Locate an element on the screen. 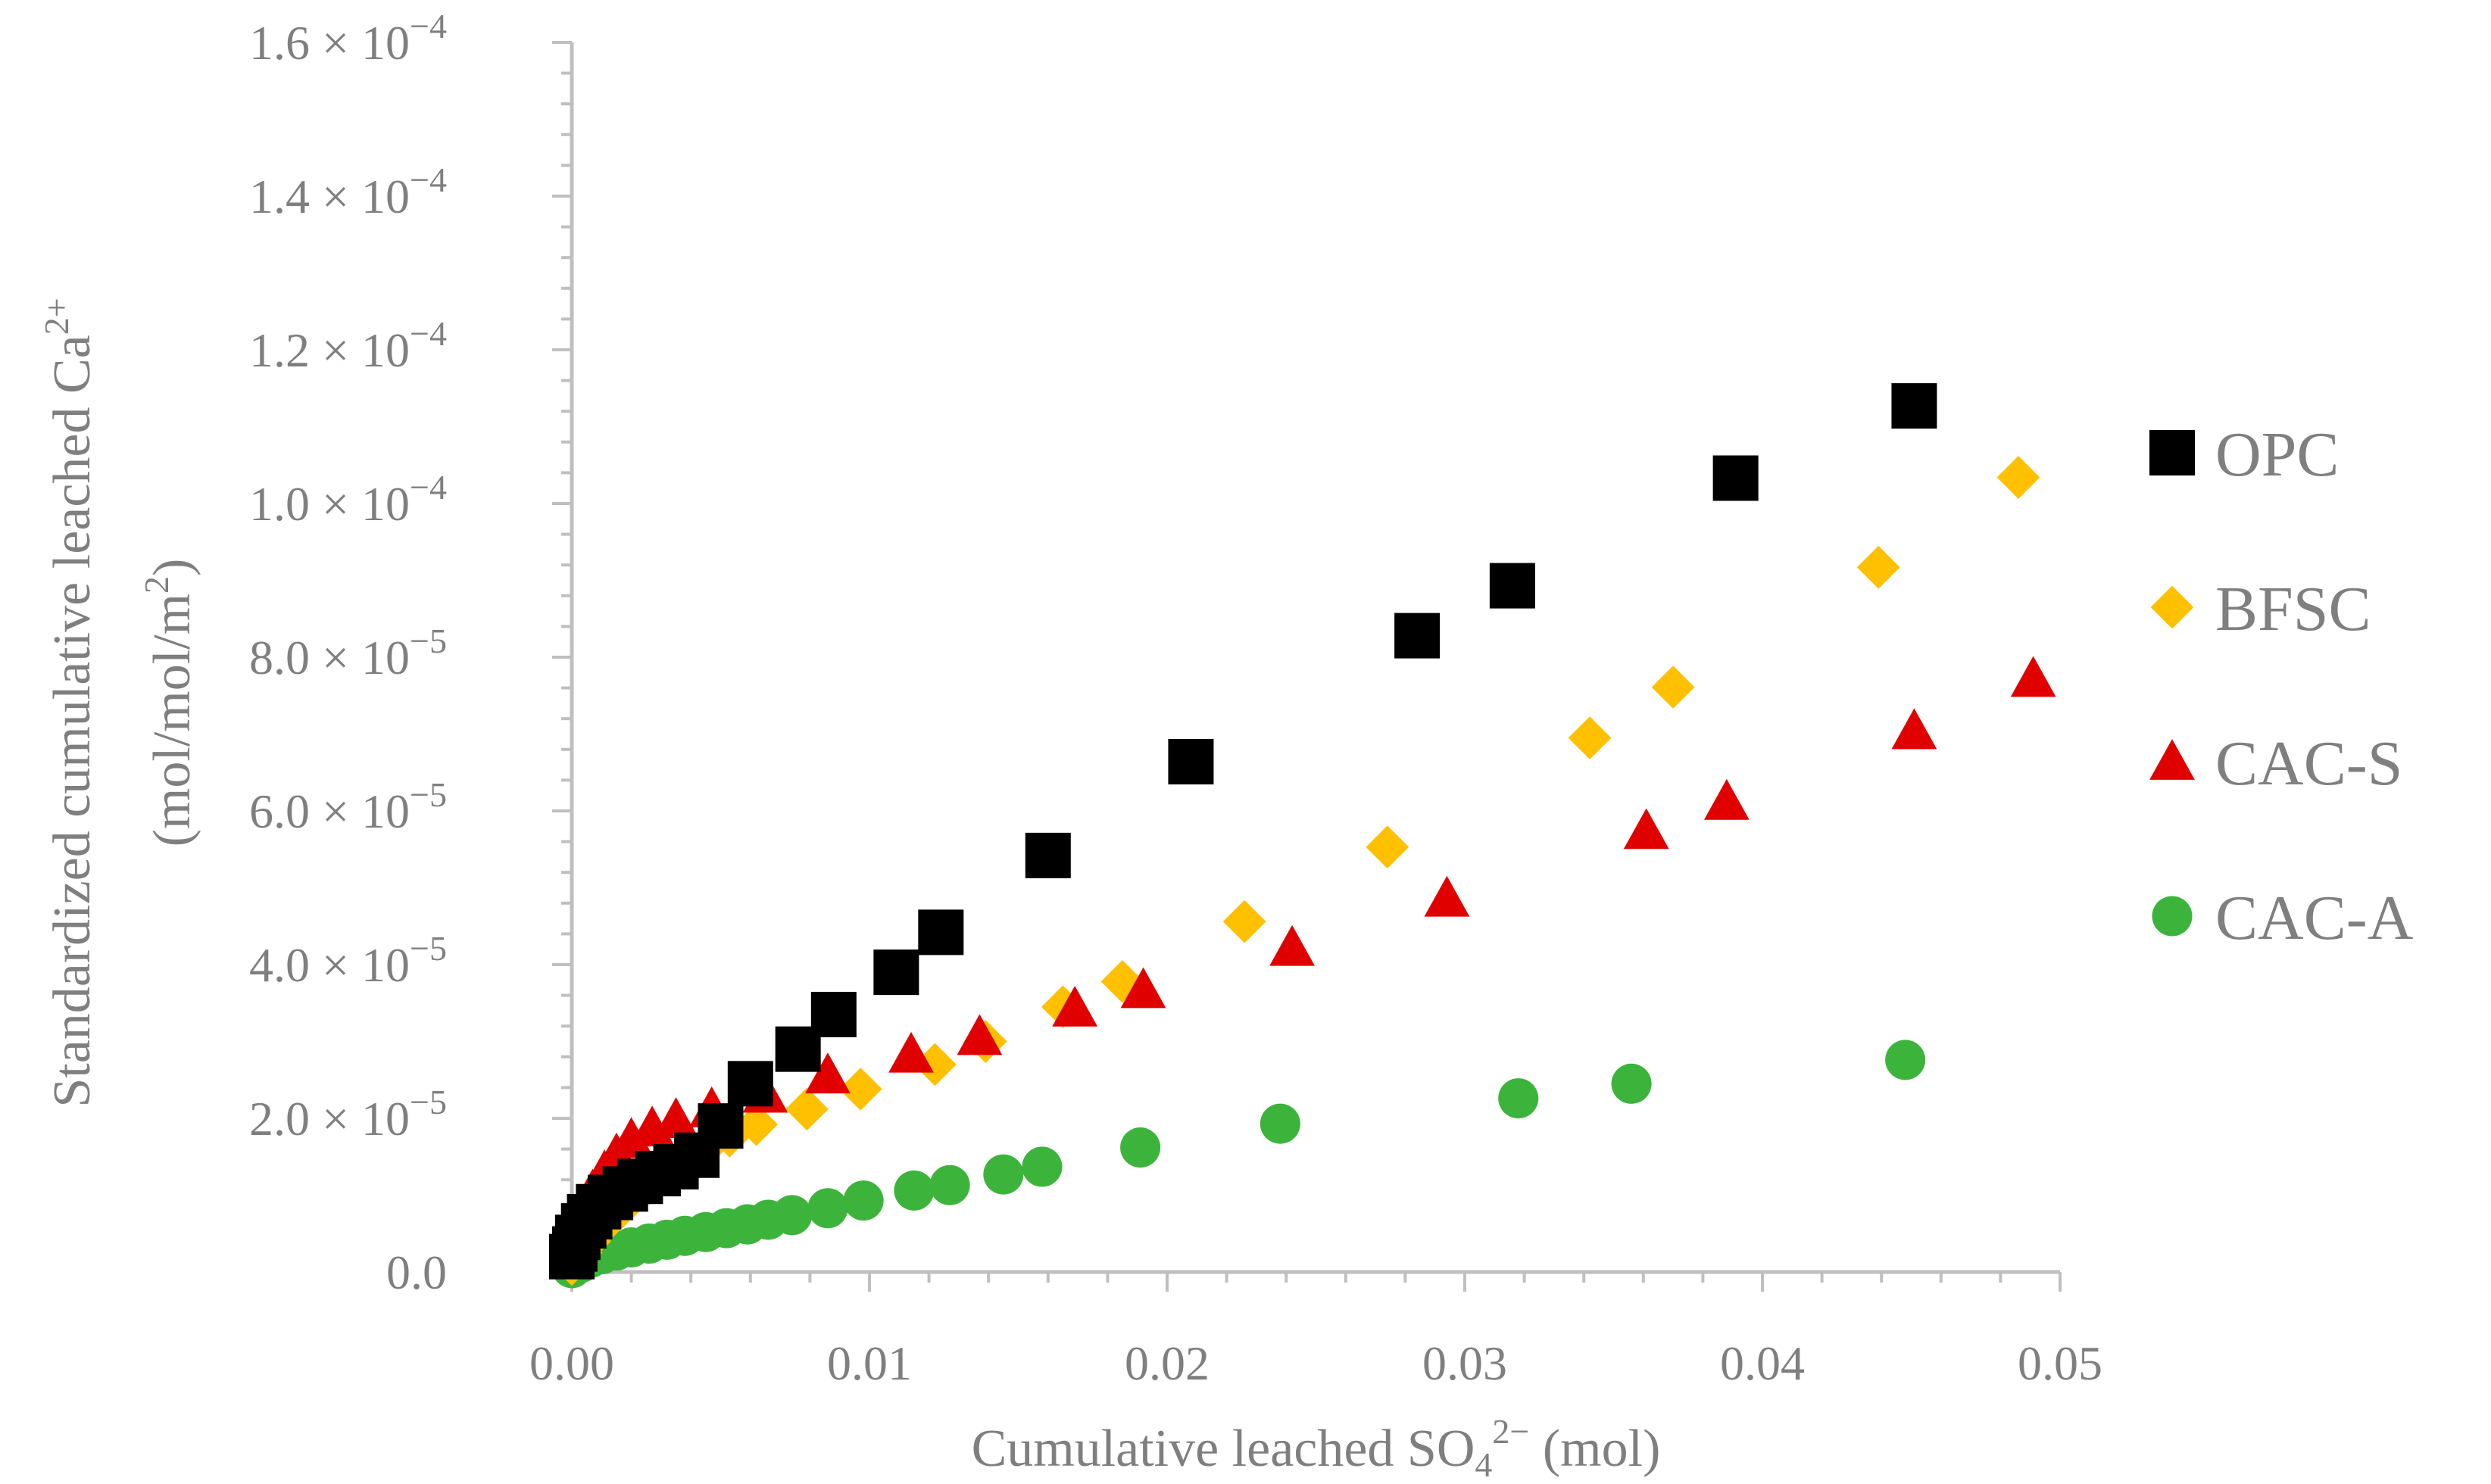  y-tick-label: 1.2 × 10⁻⁴ is located at coordinates (348, 345).